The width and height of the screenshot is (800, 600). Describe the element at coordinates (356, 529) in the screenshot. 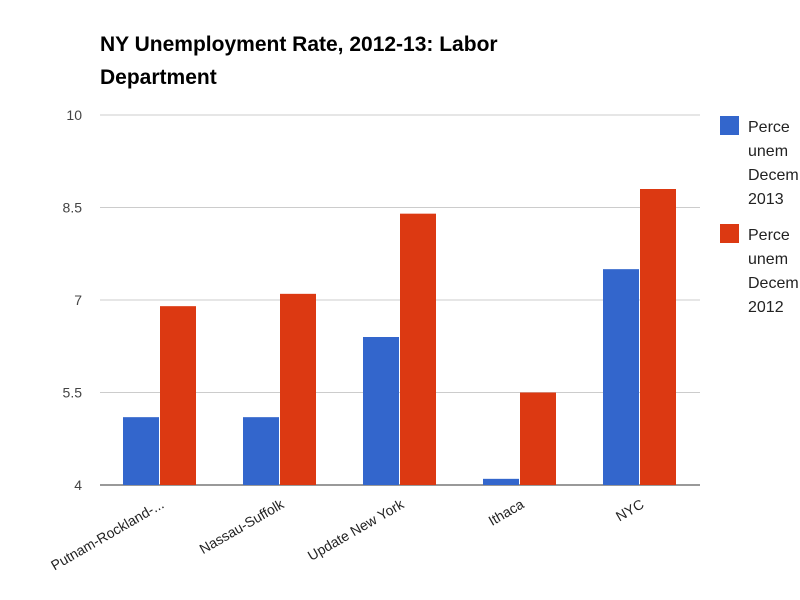

I see `x-tick-label: Update New York` at that location.